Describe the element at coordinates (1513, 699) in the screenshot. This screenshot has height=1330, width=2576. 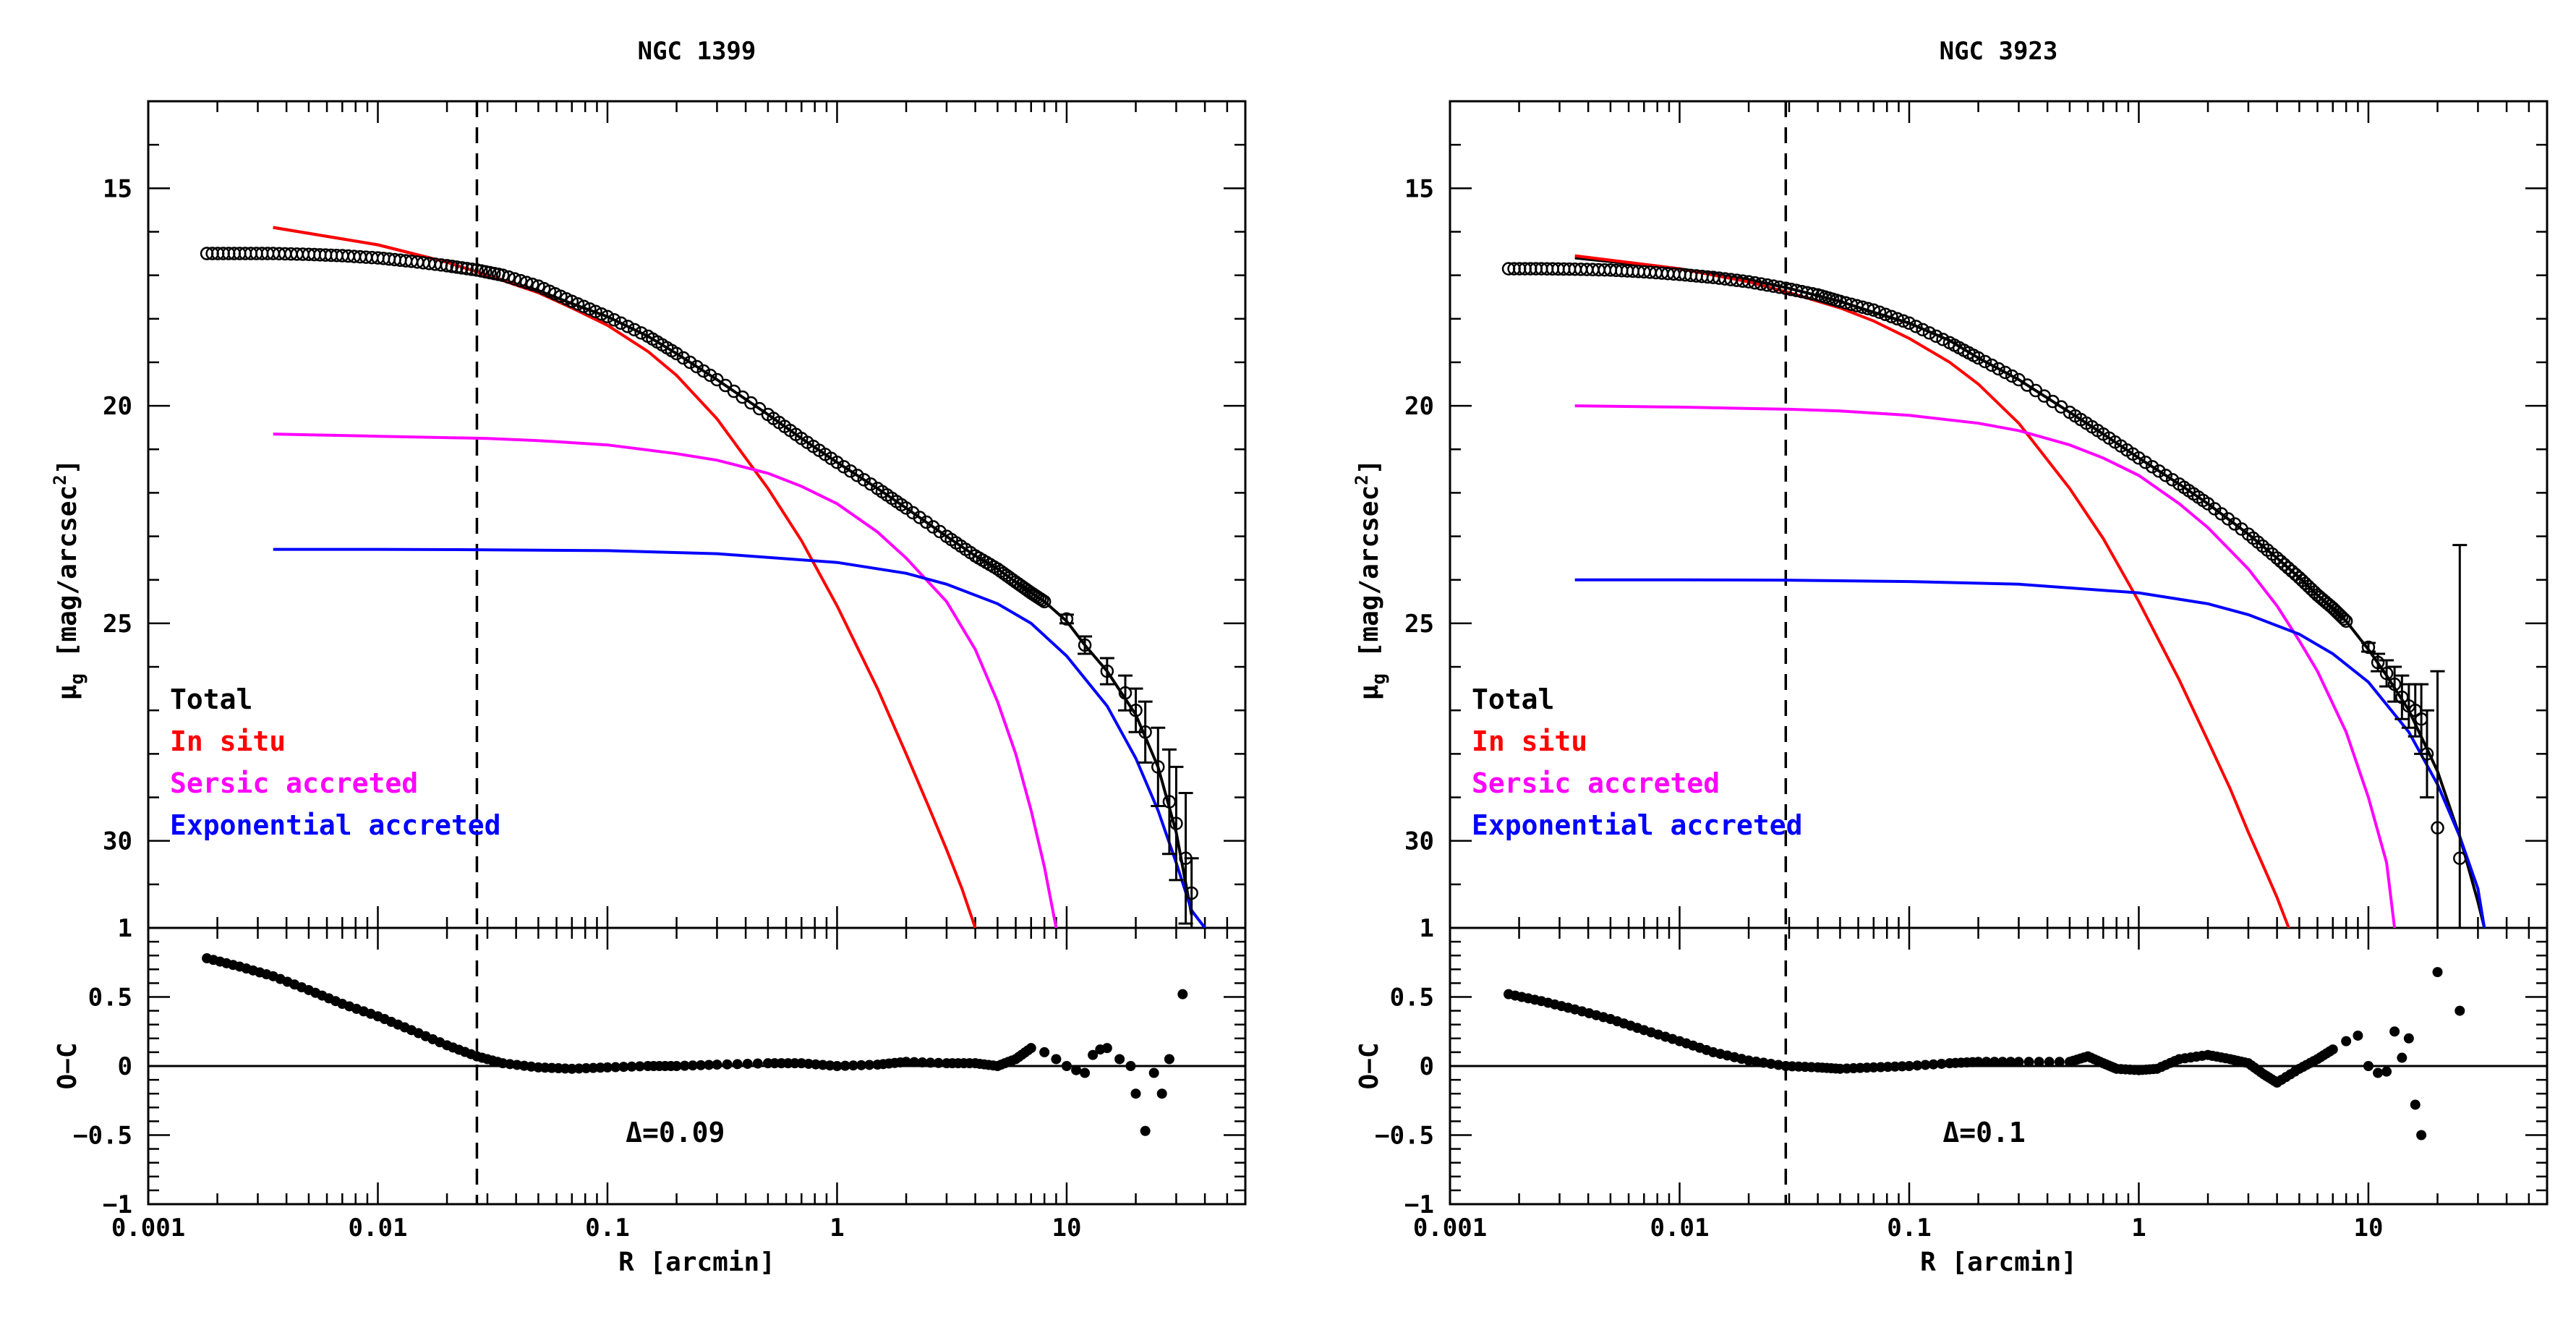
I see `legend-entry: Total` at that location.